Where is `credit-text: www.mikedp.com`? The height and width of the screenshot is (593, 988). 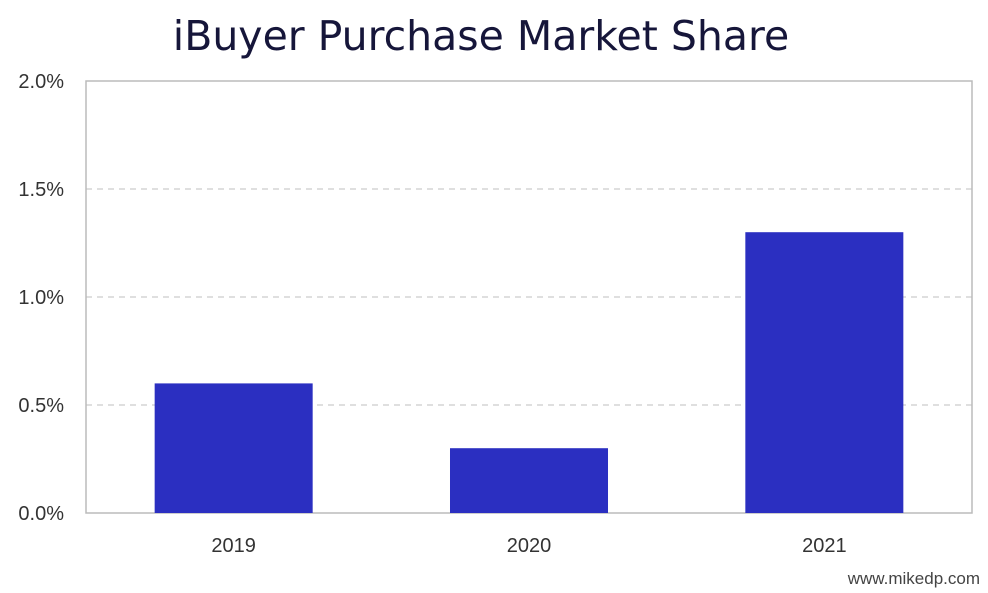
credit-text: www.mikedp.com is located at coordinates (913, 578).